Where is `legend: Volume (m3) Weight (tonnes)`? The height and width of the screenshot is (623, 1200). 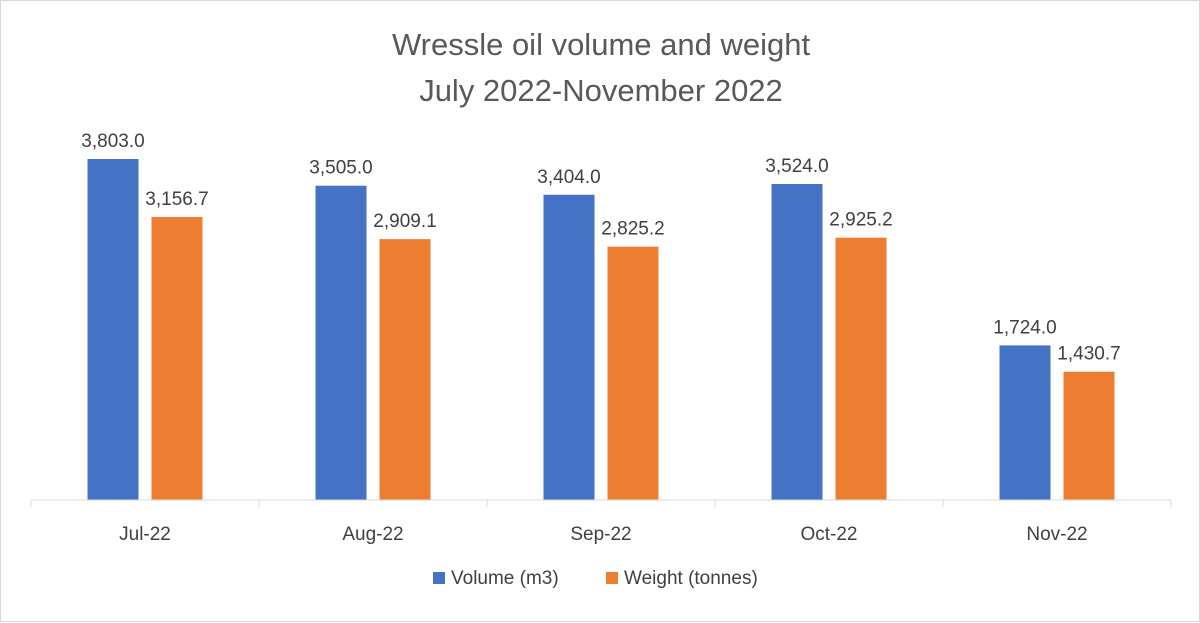 legend: Volume (m3) Weight (tonnes) is located at coordinates (595, 578).